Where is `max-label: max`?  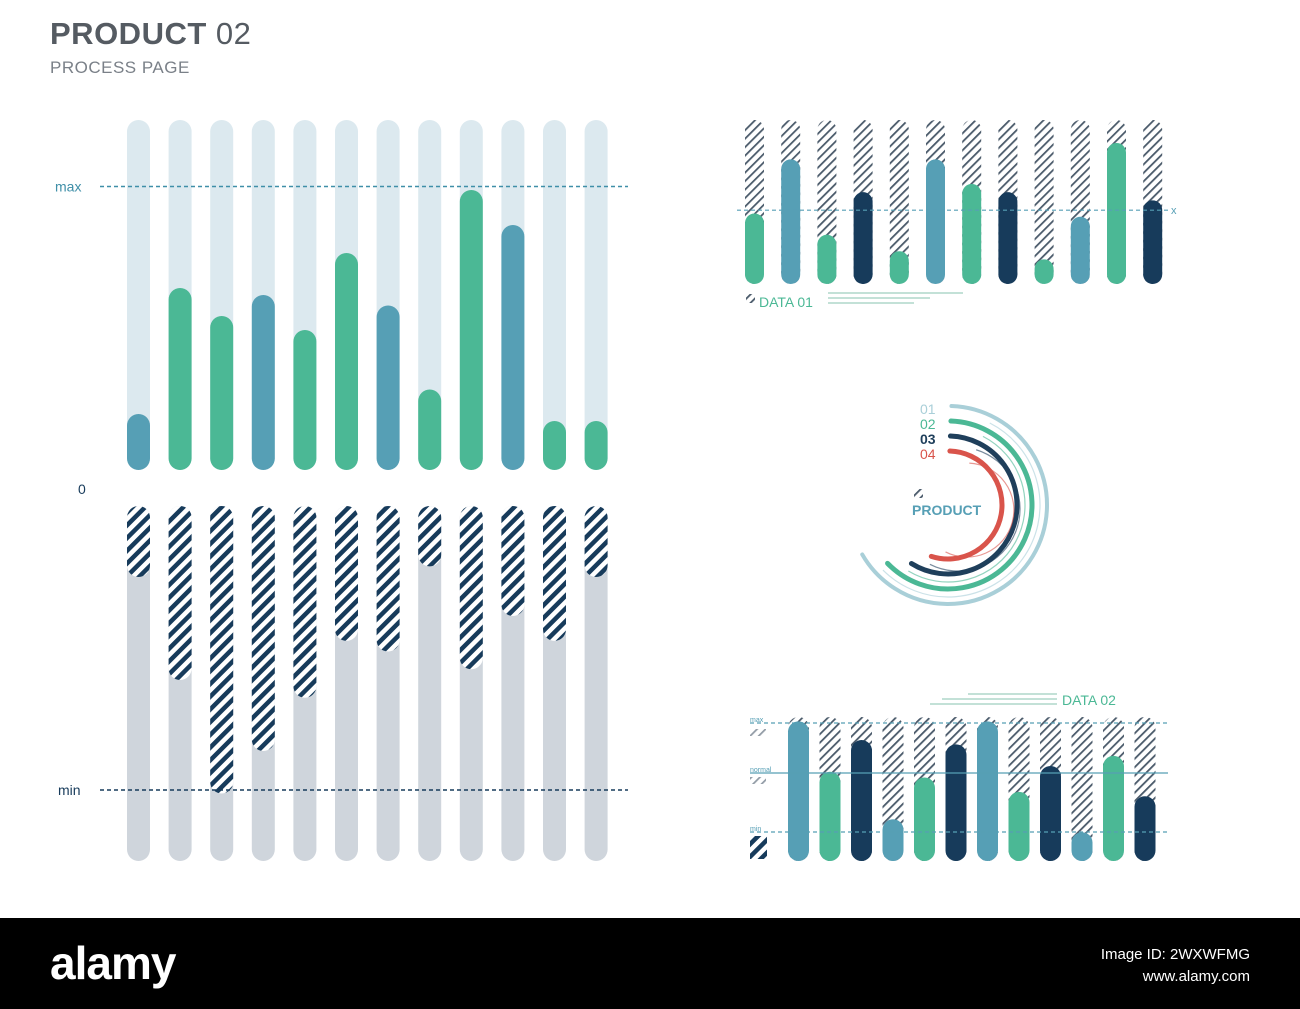 max-label: max is located at coordinates (68, 187).